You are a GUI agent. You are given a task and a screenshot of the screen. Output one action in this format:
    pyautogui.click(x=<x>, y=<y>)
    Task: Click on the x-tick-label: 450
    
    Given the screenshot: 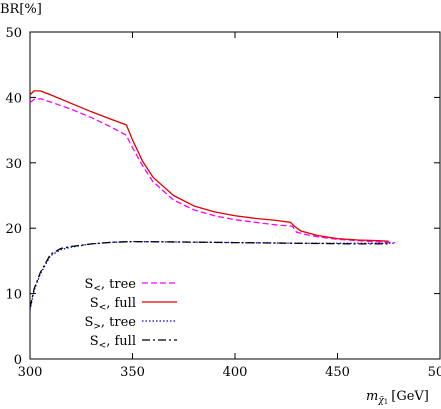 What is the action you would take?
    pyautogui.click(x=337, y=372)
    